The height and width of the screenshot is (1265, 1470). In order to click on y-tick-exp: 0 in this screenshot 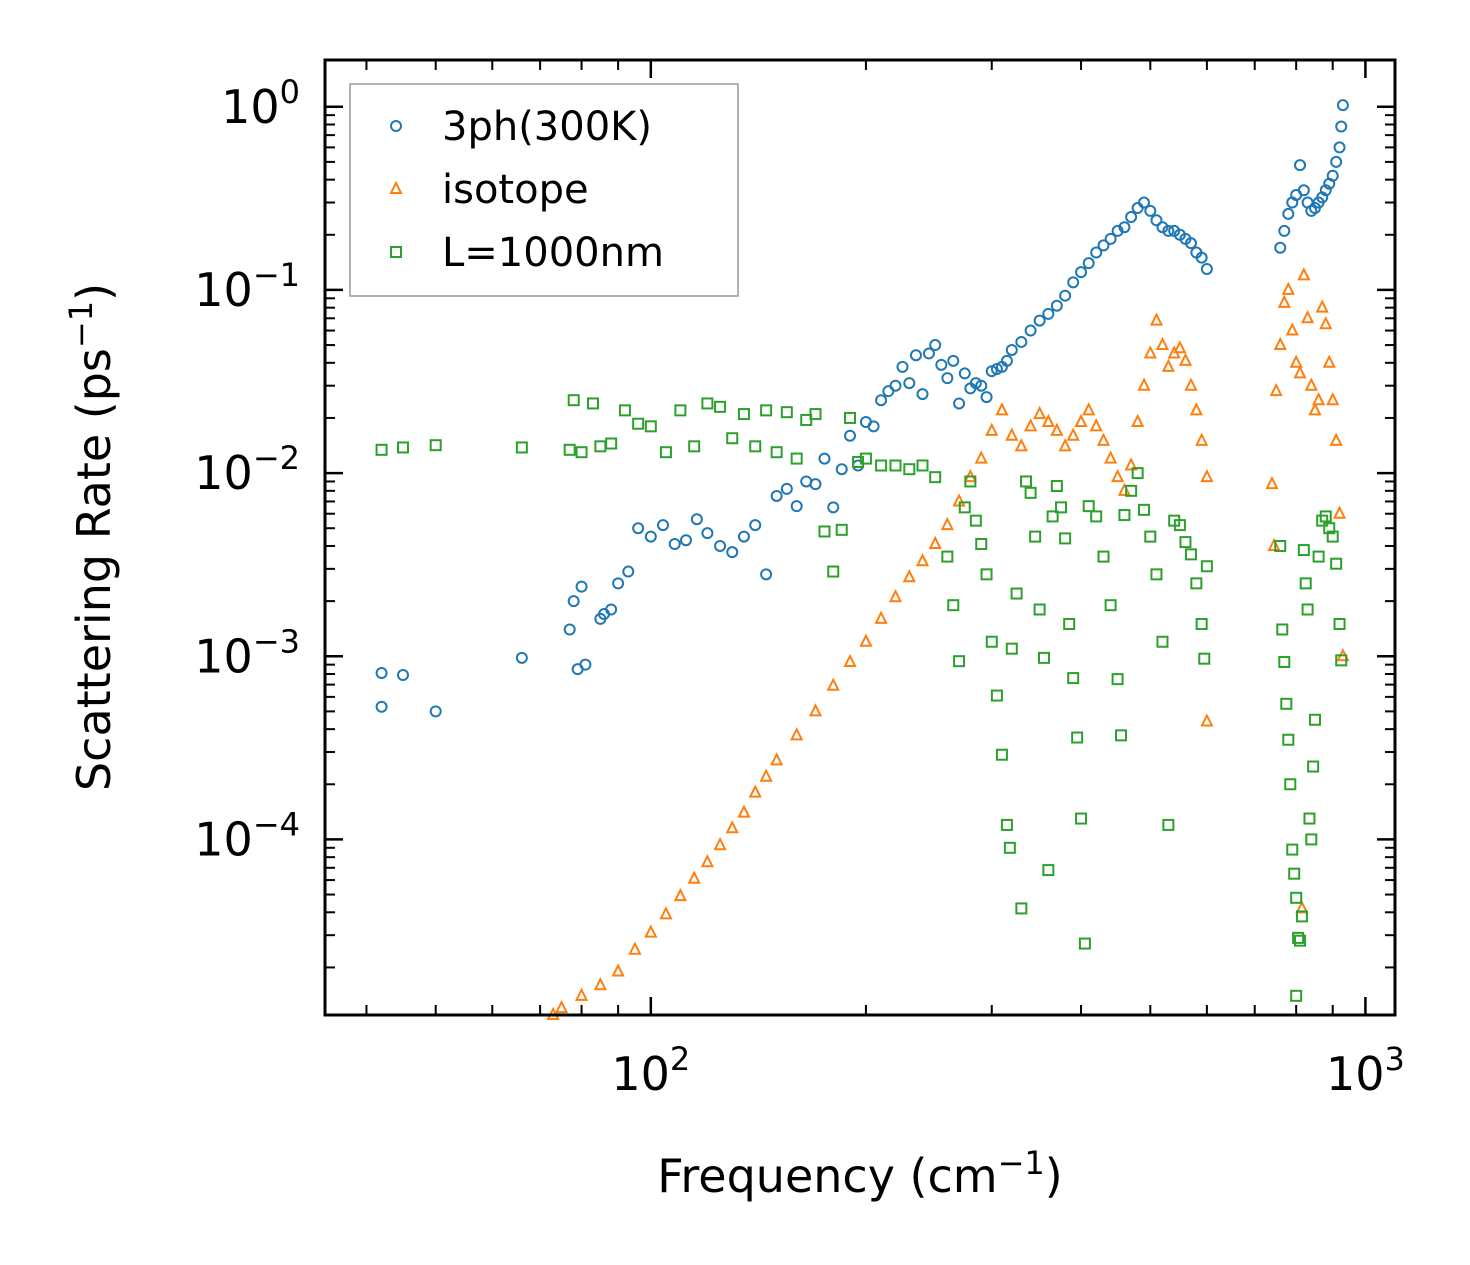, I will do `click(290, 92)`.